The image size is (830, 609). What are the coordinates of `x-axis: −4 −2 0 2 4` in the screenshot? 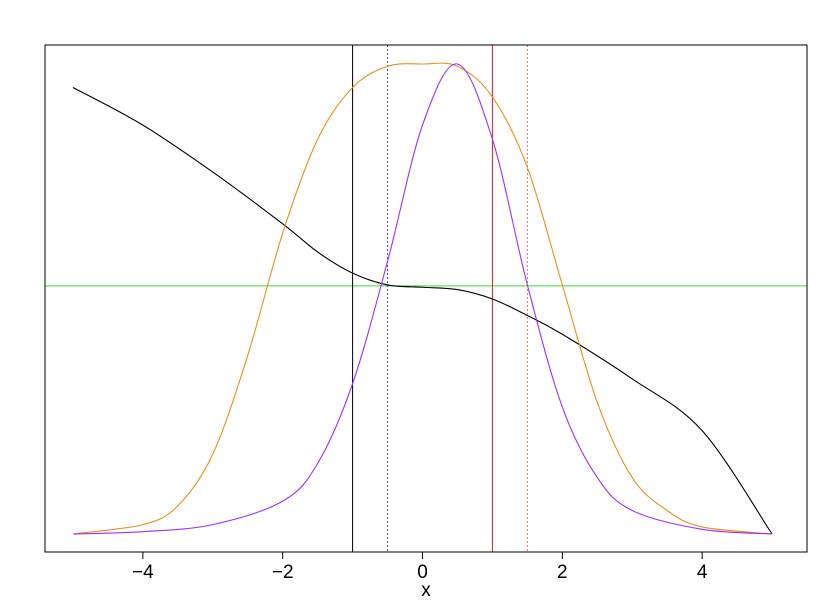 It's located at (420, 567).